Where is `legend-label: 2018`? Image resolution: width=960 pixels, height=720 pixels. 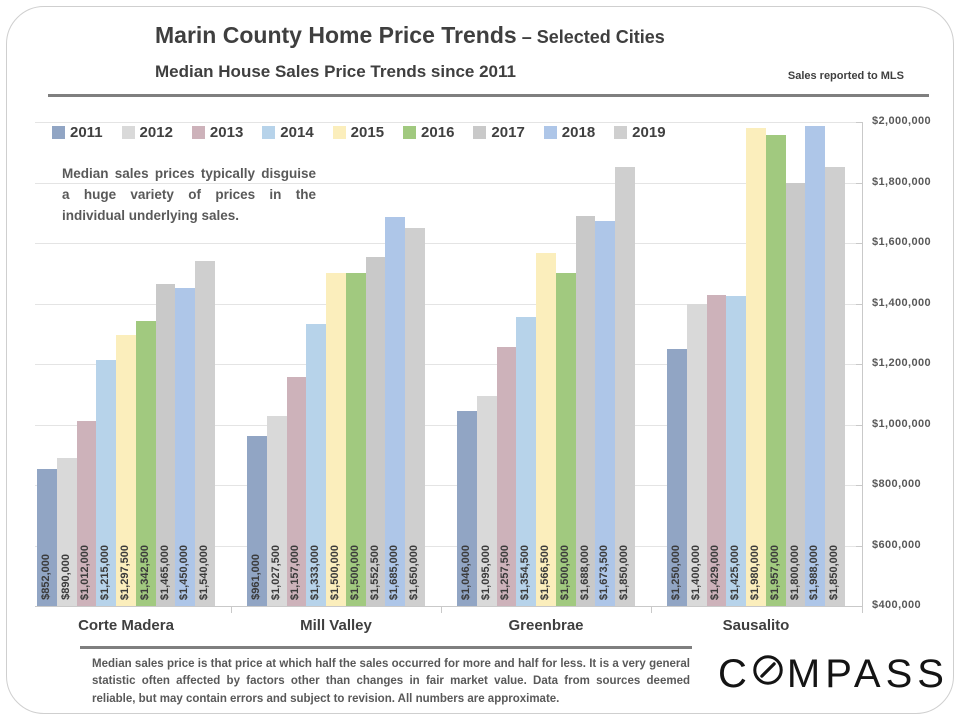 legend-label: 2018 is located at coordinates (578, 132).